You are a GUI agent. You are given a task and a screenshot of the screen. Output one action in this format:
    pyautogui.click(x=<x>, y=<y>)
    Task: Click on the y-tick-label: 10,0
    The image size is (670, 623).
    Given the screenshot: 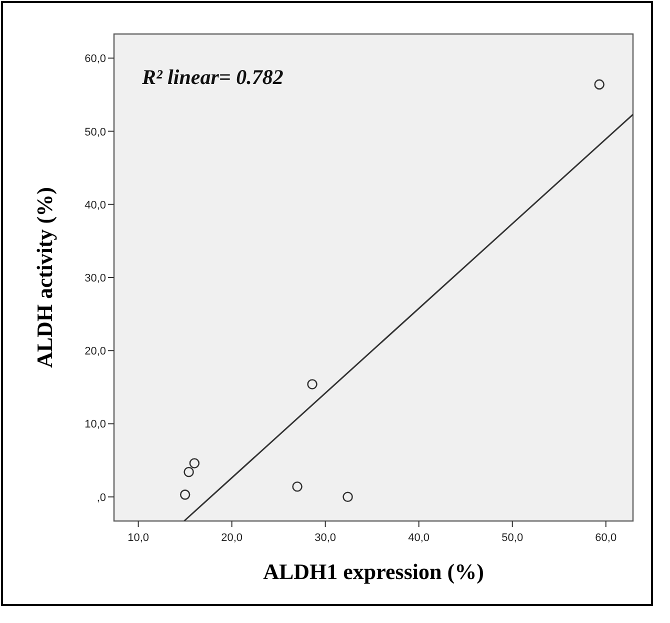 What is the action you would take?
    pyautogui.click(x=95, y=424)
    